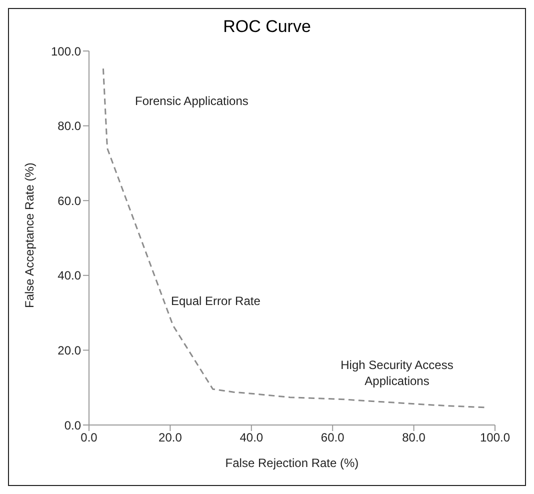  What do you see at coordinates (170, 437) in the screenshot?
I see `x-tick-label: 20.0` at bounding box center [170, 437].